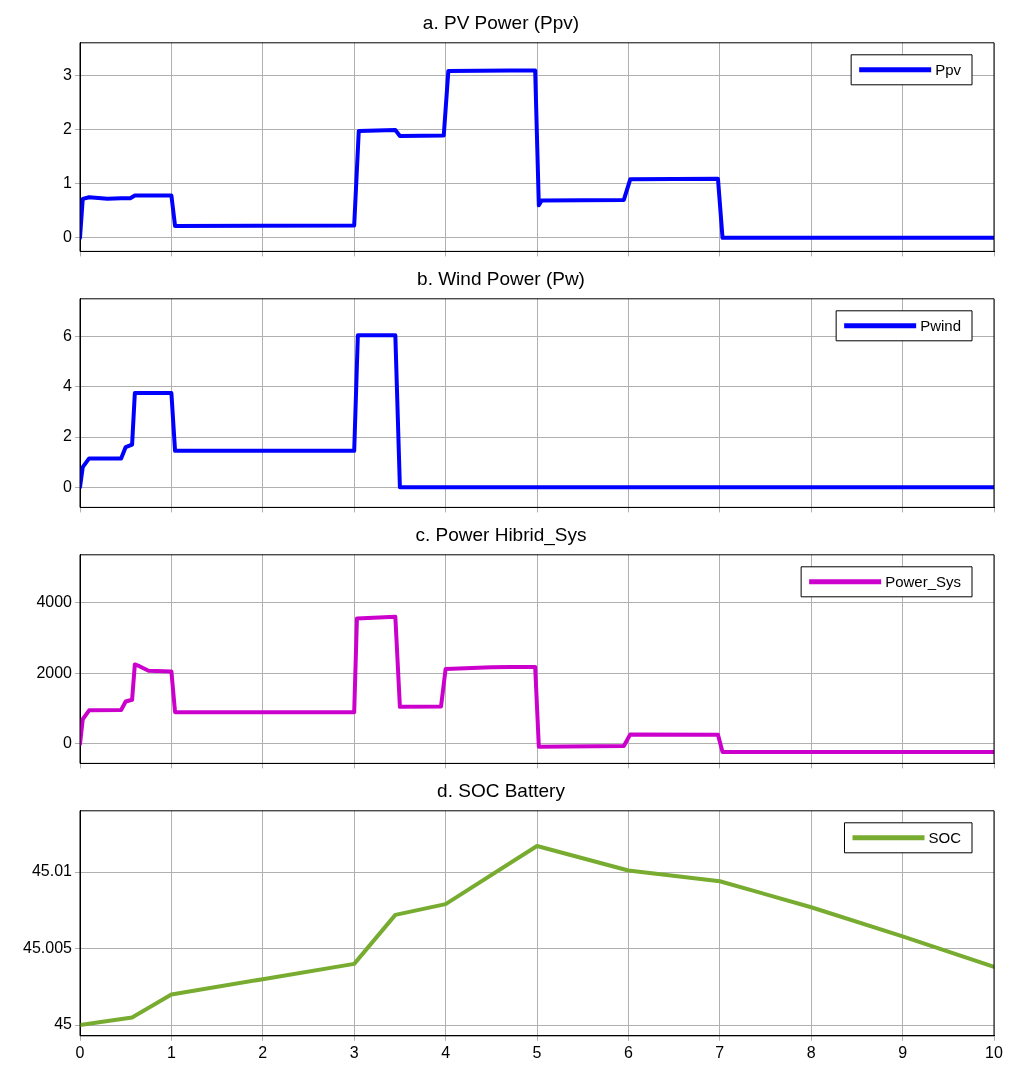 The width and height of the screenshot is (1009, 1072). Describe the element at coordinates (263, 1052) in the screenshot. I see `x-tick-label: 2` at that location.